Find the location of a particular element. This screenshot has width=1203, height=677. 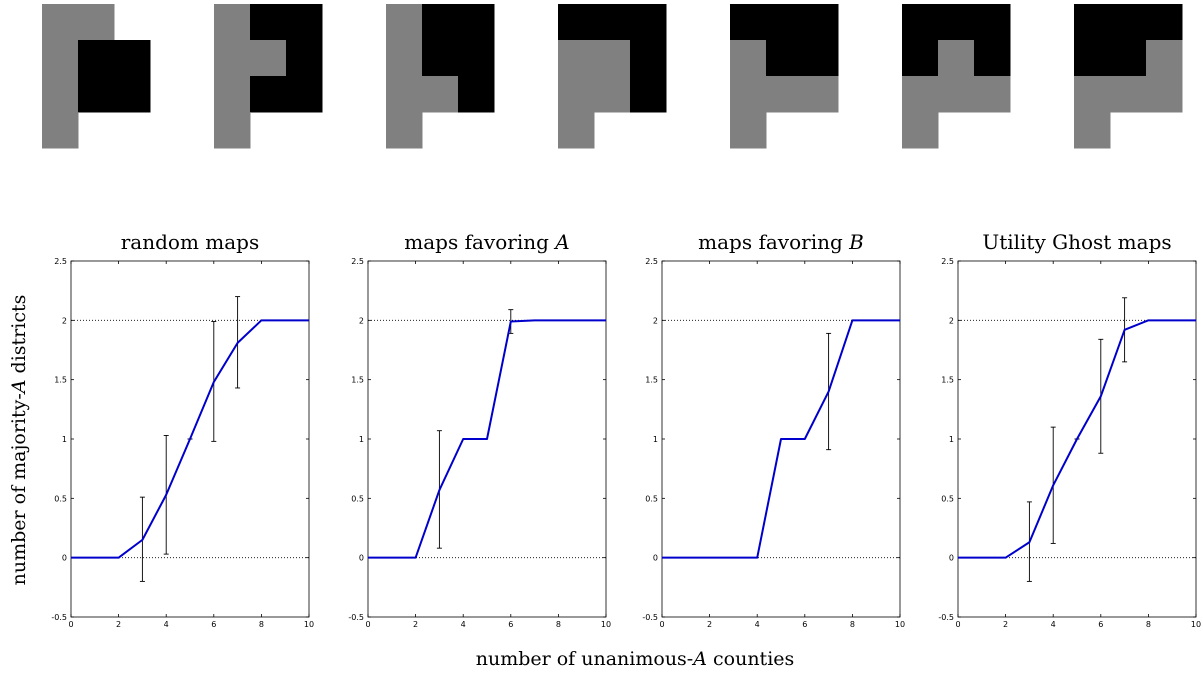

y-tick-label: 0.5 is located at coordinates (60, 498).